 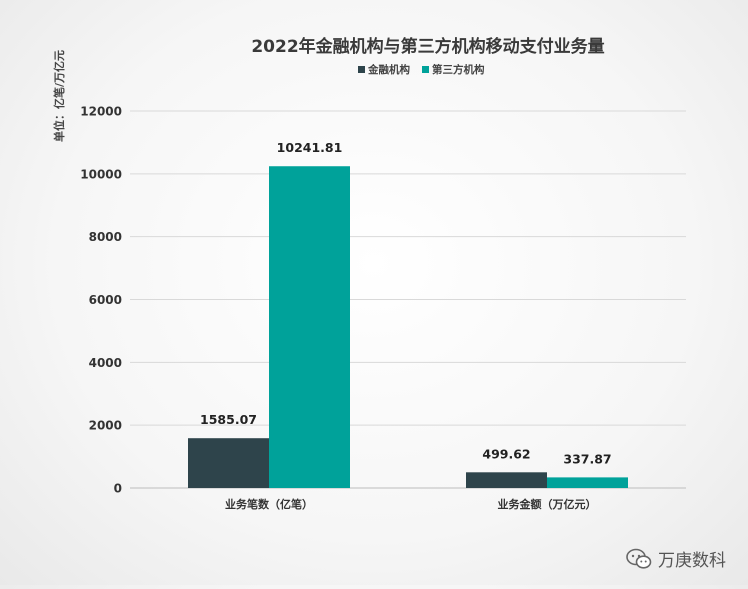 I want to click on watermark: 万庚数科, so click(x=676, y=558).